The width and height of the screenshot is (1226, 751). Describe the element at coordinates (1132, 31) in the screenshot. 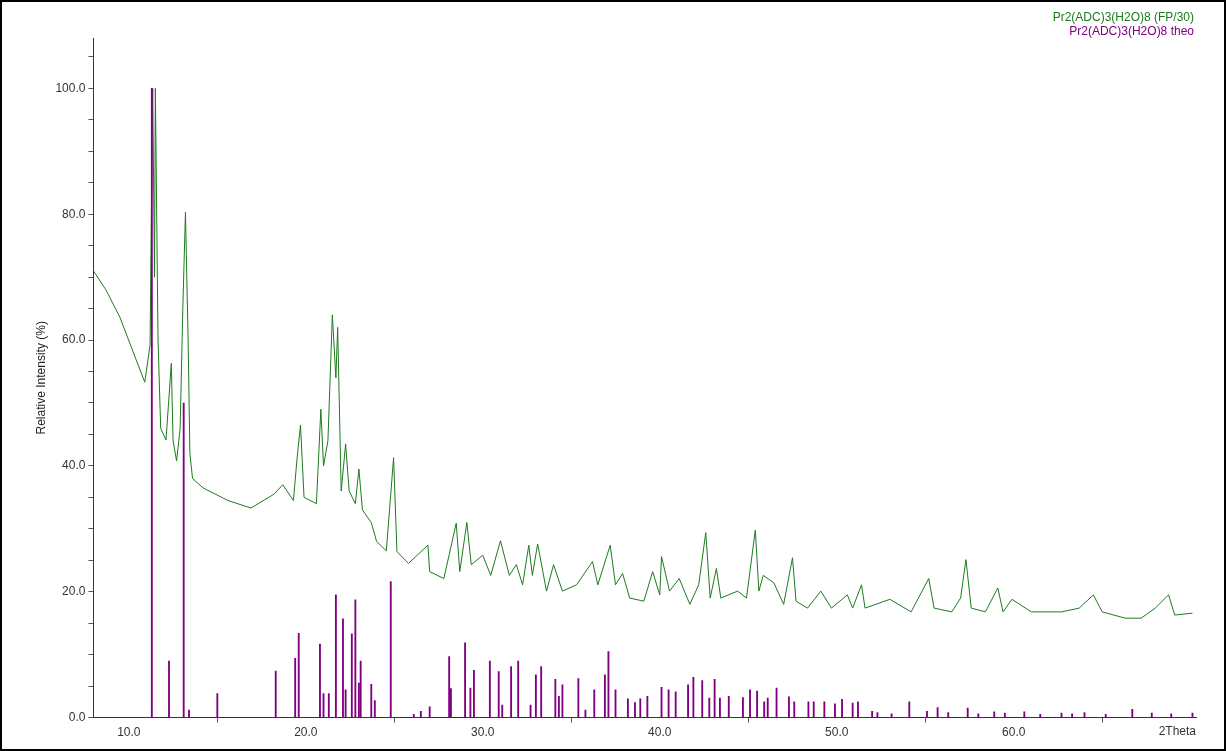

I see `text: Pr2(ADC)3(H2O)8 theo` at that location.